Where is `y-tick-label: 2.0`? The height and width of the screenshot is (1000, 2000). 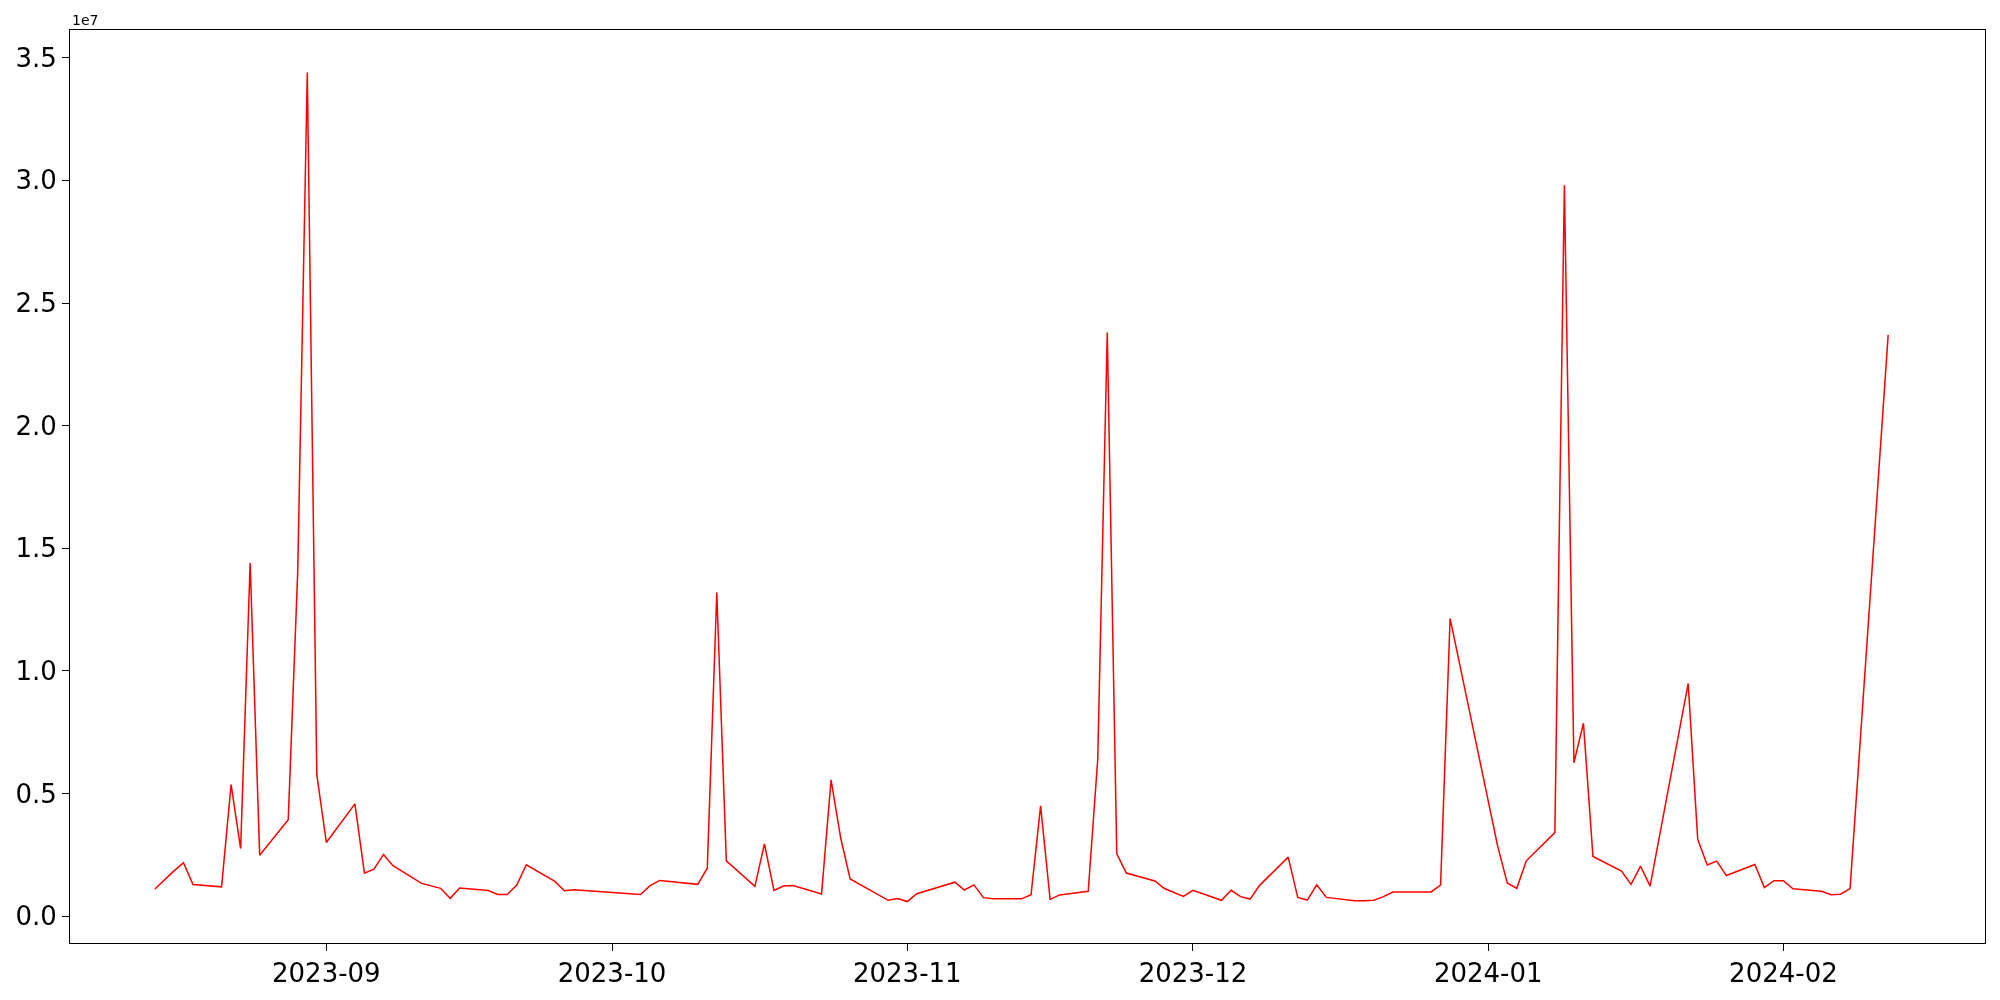 y-tick-label: 2.0 is located at coordinates (36, 425).